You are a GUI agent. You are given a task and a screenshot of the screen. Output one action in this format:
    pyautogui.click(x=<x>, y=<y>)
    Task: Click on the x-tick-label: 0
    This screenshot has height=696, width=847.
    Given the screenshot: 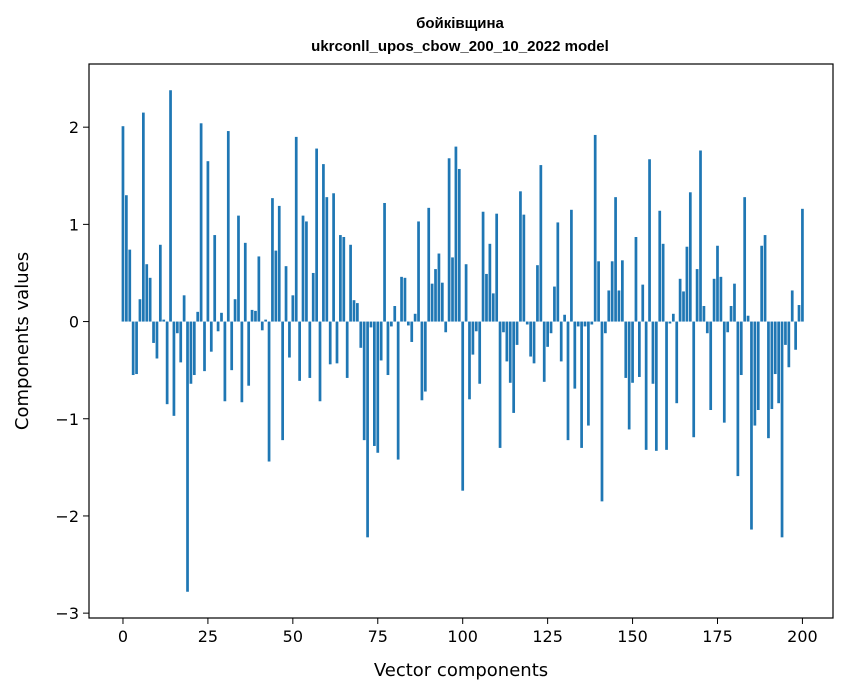 What is the action you would take?
    pyautogui.click(x=123, y=636)
    